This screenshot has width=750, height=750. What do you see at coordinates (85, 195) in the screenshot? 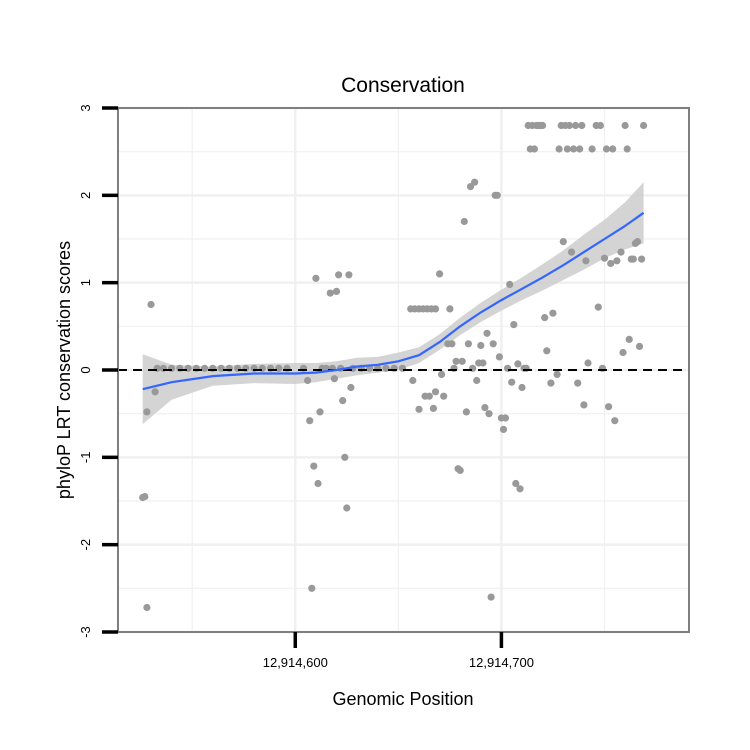
I see `y-tick-label-5: 2` at bounding box center [85, 195].